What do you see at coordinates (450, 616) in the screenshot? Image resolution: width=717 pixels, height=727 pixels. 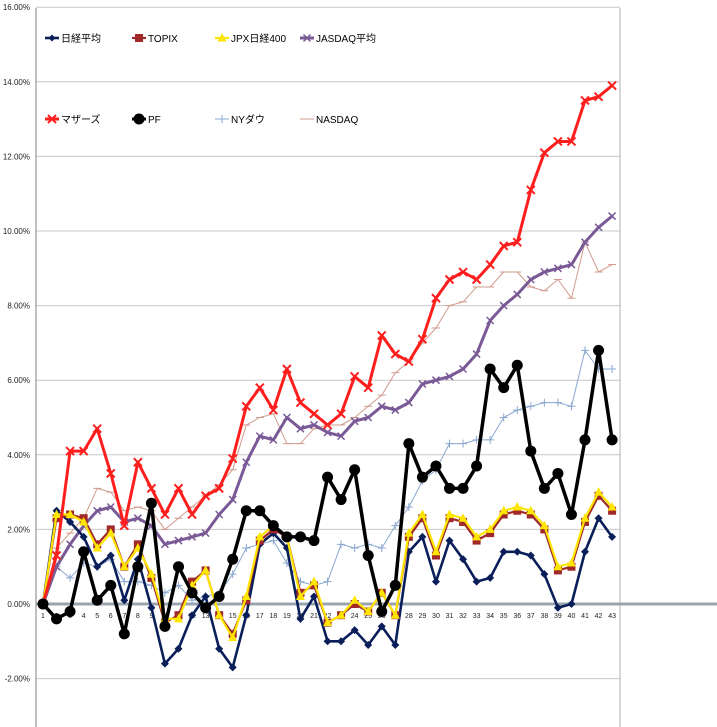 I see `x-tick-label: 31` at bounding box center [450, 616].